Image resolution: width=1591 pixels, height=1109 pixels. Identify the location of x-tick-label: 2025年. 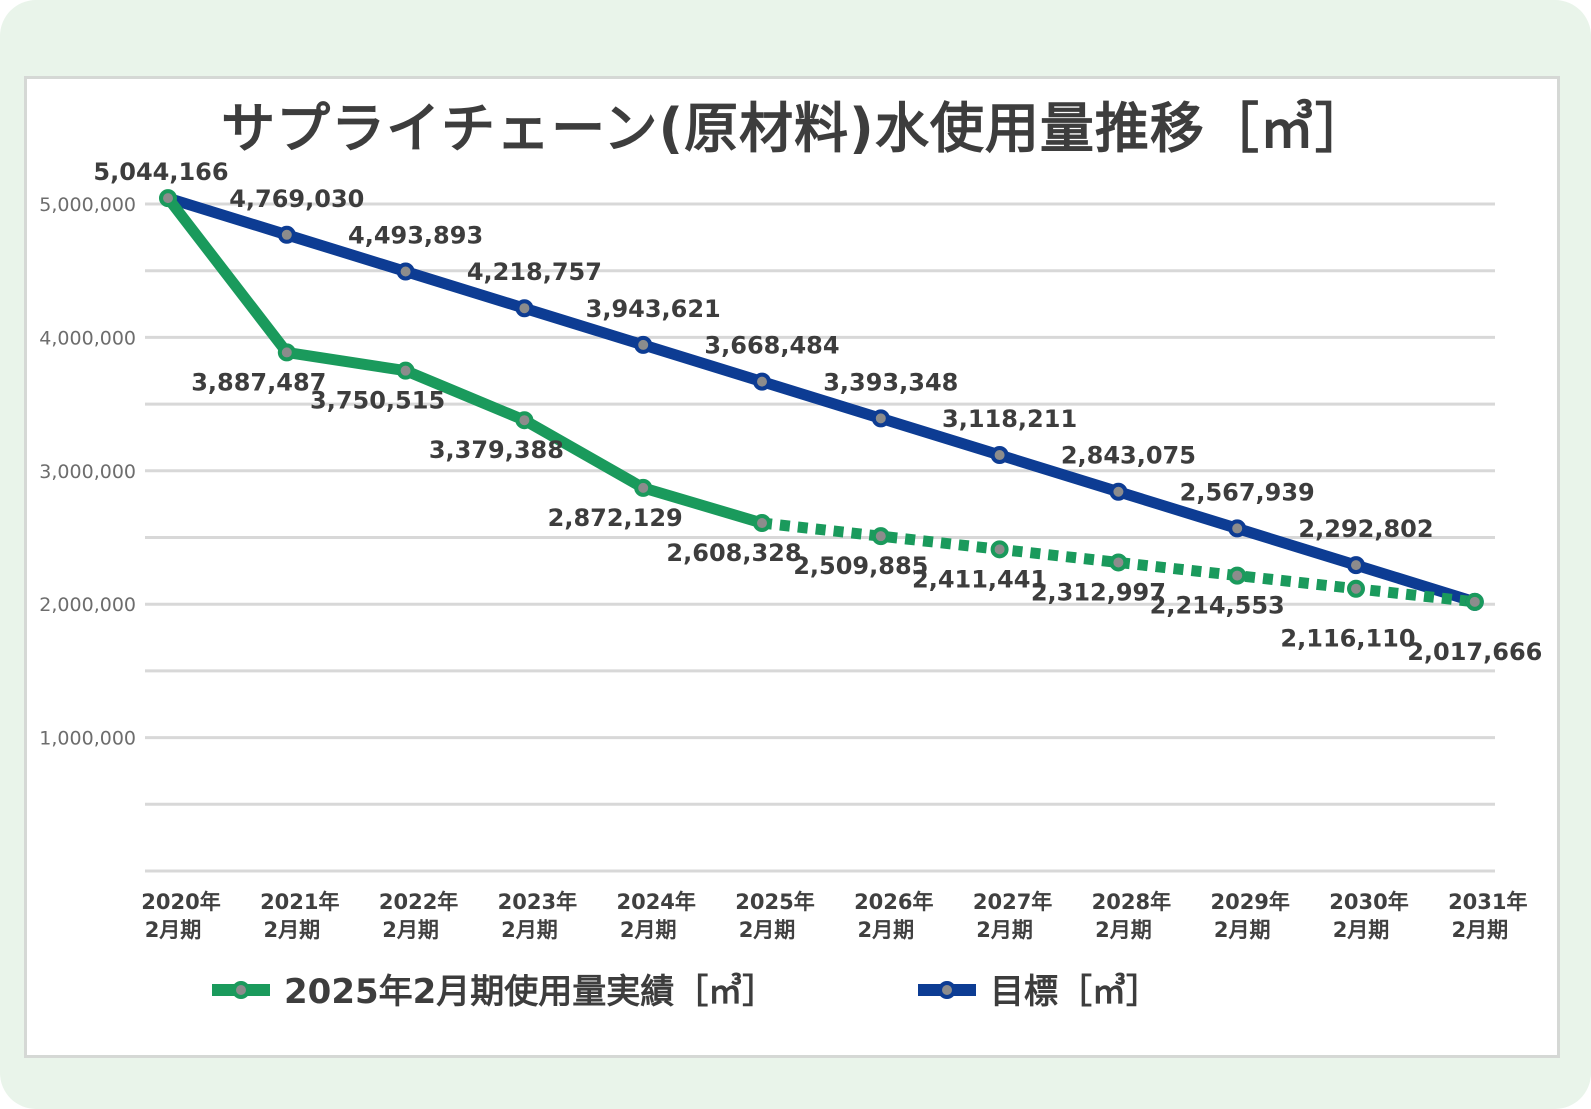
(774, 902).